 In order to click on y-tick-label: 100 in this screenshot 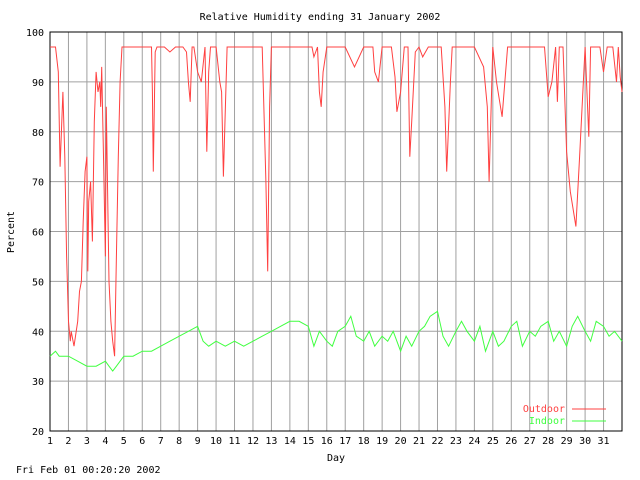, I will do `click(35, 33)`.